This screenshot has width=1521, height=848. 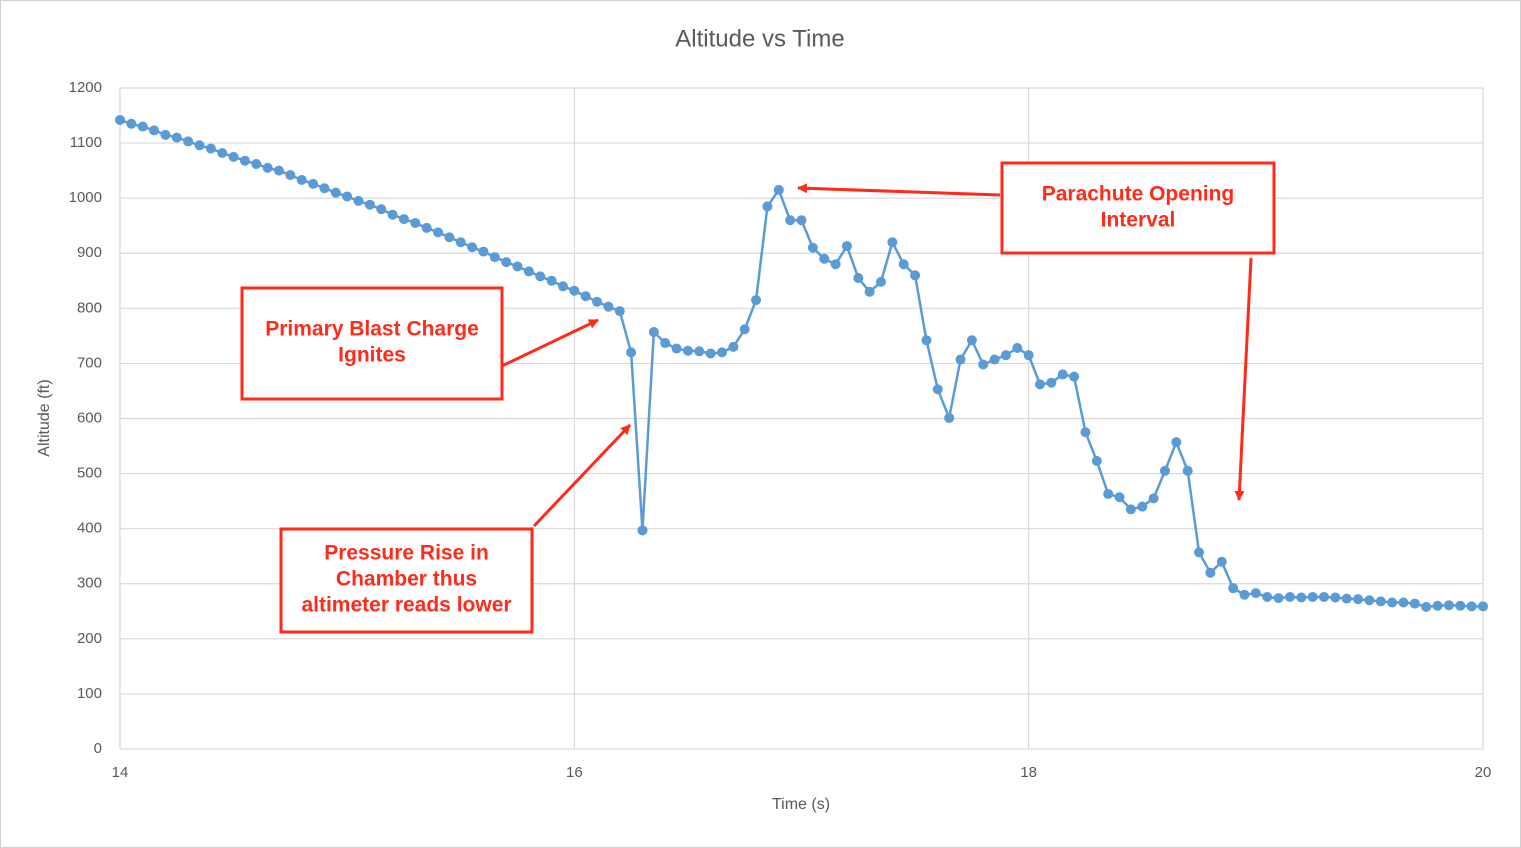 I want to click on y-tick-label: 1100, so click(x=86, y=142).